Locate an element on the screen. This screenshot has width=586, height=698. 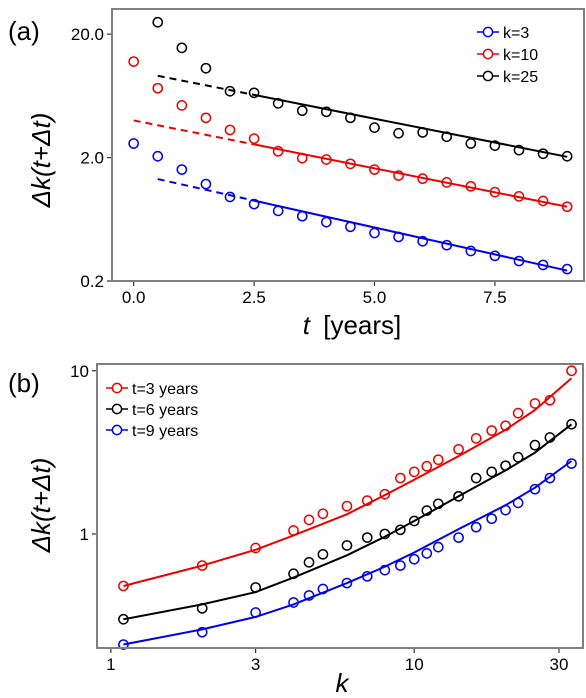
a-fit-line-dashed is located at coordinates (206, 190).